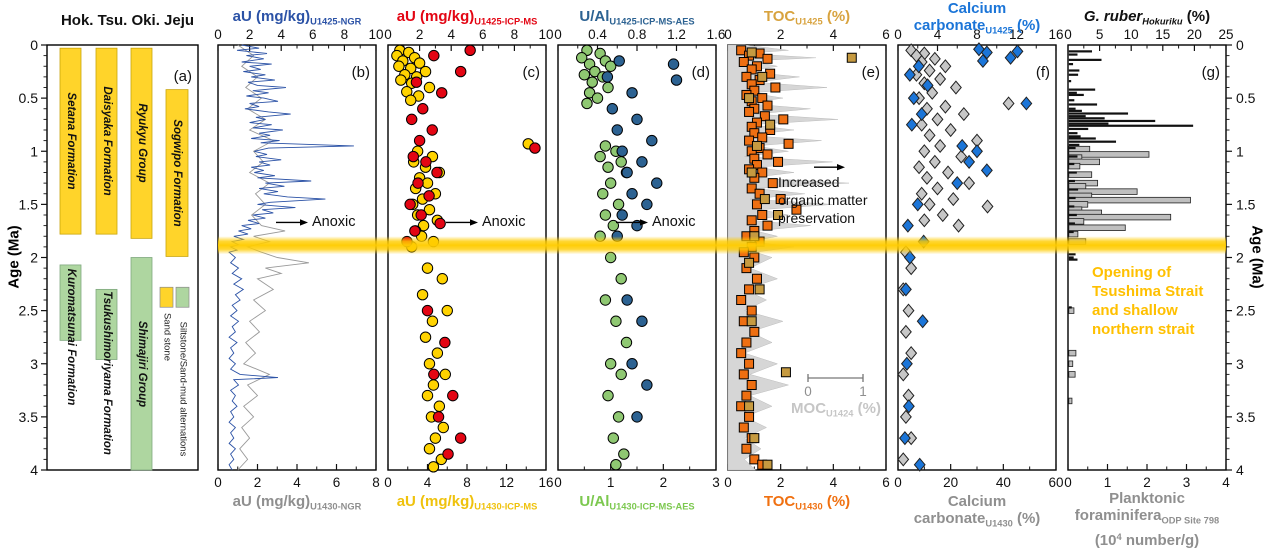 This screenshot has height=552, width=1269. Describe the element at coordinates (792, 257) in the screenshot. I see `panel-e-series` at that location.